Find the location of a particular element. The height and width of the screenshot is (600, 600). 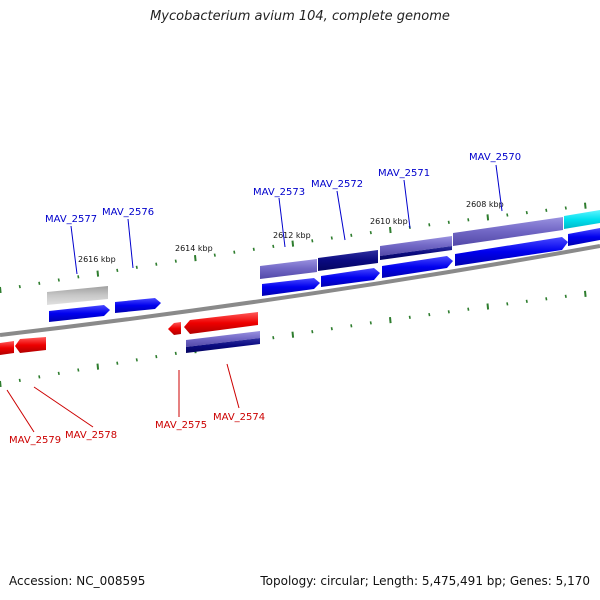

gene-label-mav-2577: MAV_2577 is located at coordinates (71, 219).